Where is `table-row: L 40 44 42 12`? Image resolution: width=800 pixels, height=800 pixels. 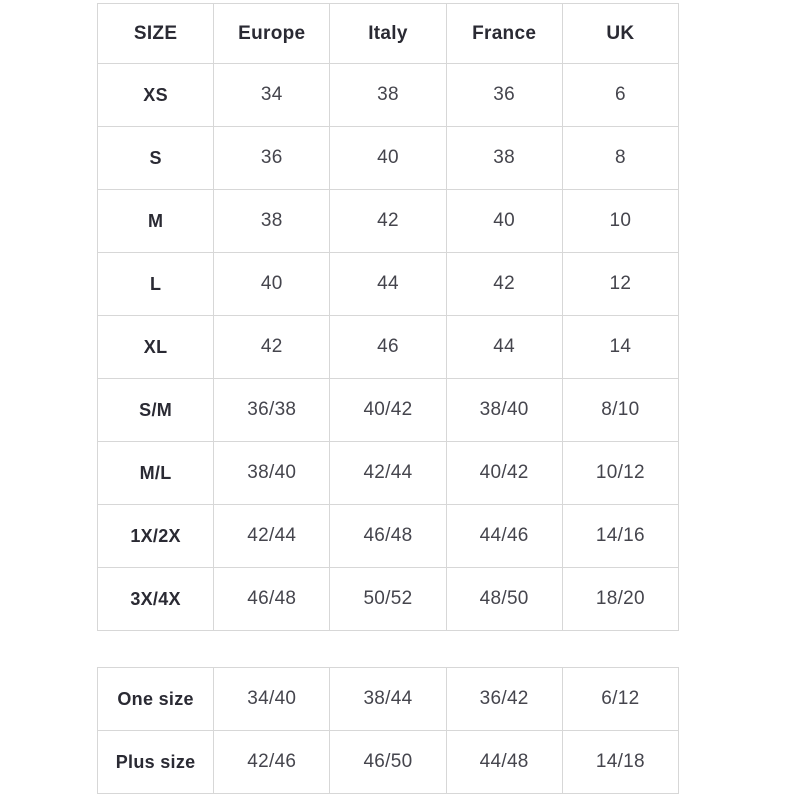
table-row: L 40 44 42 12 is located at coordinates (388, 284).